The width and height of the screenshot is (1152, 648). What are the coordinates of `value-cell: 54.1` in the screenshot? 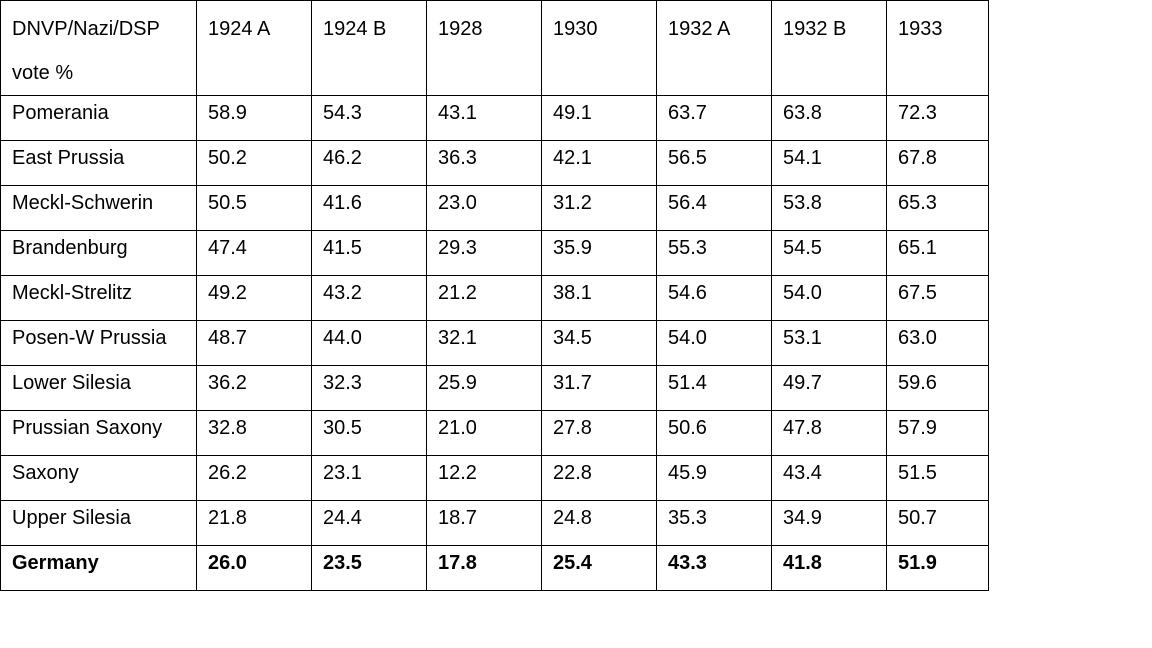 It's located at (829, 163).